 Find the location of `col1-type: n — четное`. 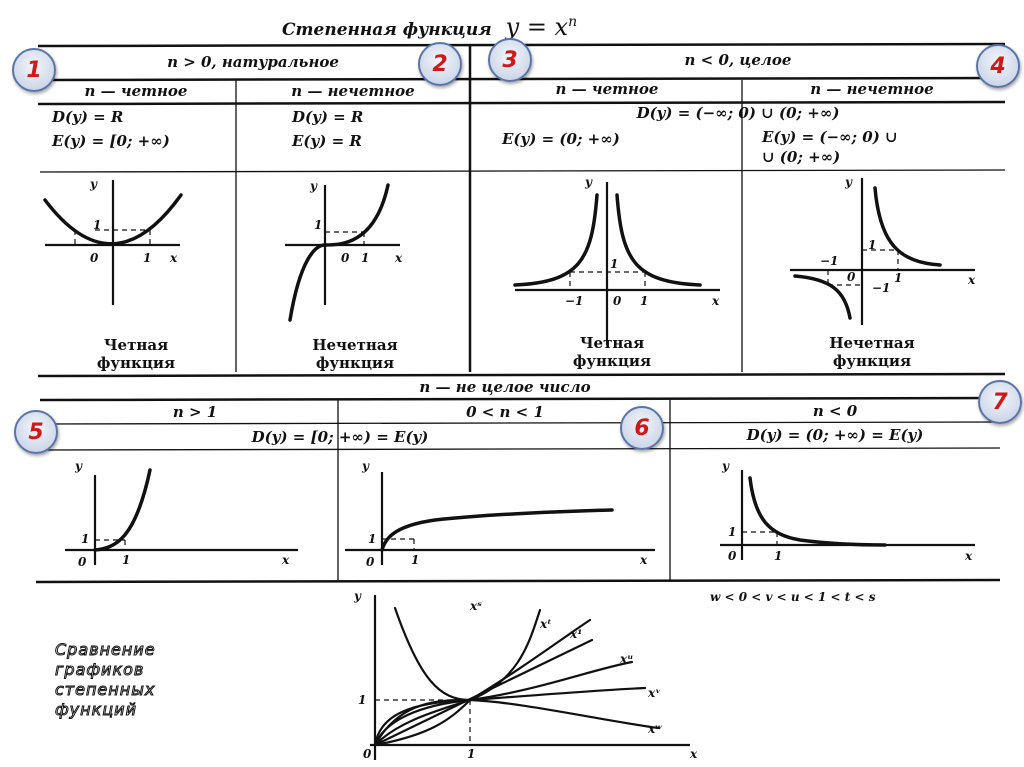

col1-type: n — четное is located at coordinates (136, 91).